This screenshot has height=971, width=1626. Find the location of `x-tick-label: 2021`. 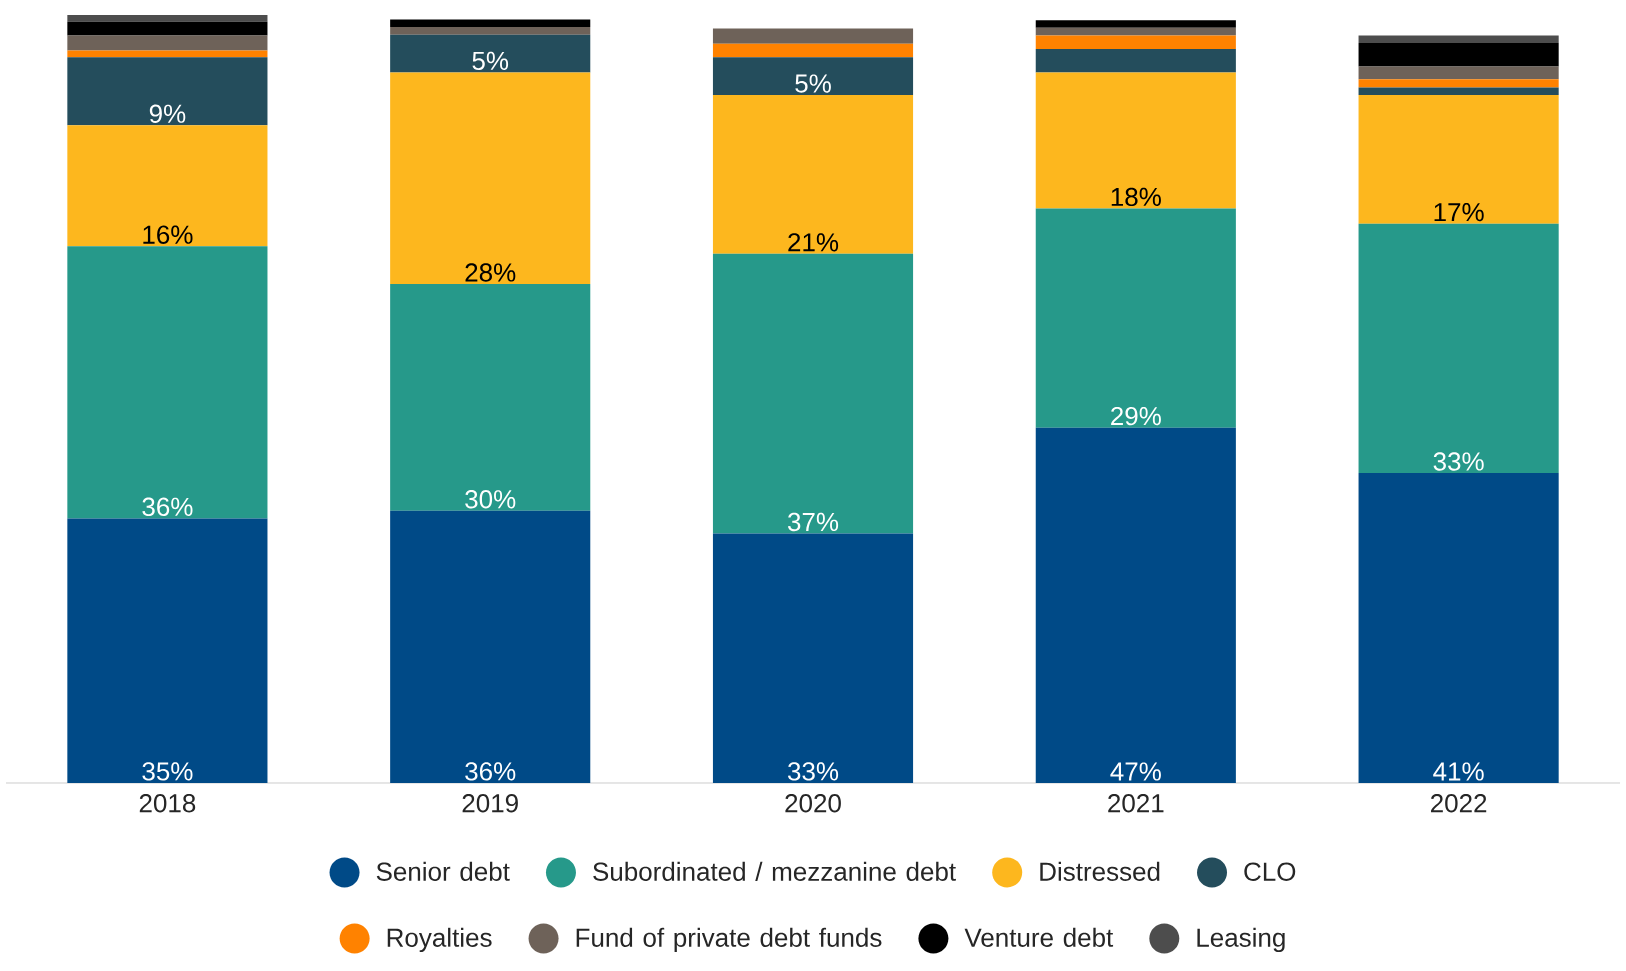

x-tick-label: 2021 is located at coordinates (1136, 803).